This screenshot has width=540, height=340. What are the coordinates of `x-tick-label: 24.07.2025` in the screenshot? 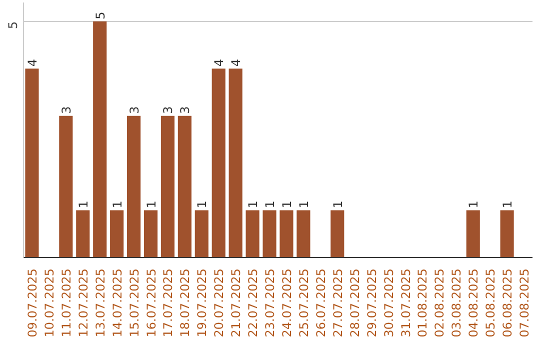 It's located at (287, 303).